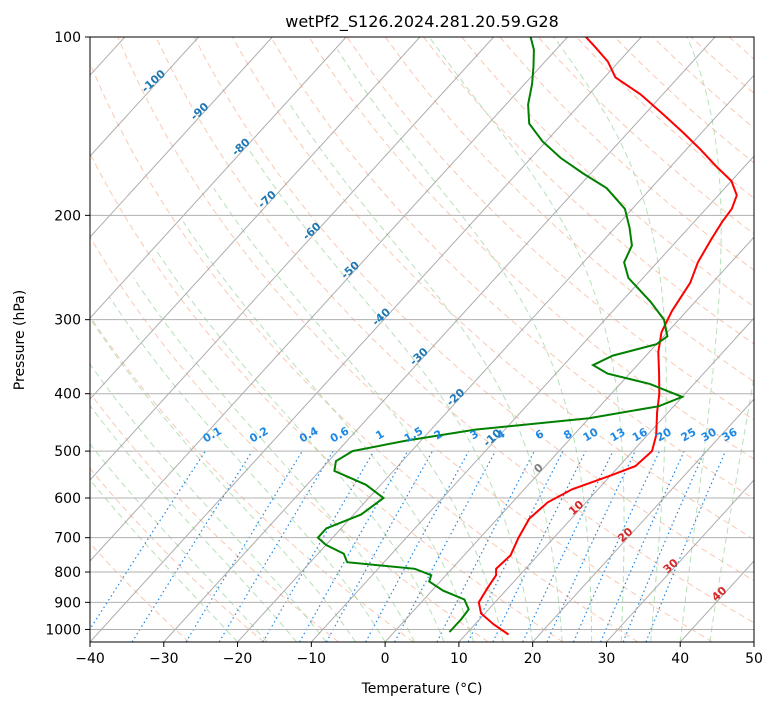 The width and height of the screenshot is (775, 708). What do you see at coordinates (67, 395) in the screenshot?
I see `y-tick-label: 400` at bounding box center [67, 395].